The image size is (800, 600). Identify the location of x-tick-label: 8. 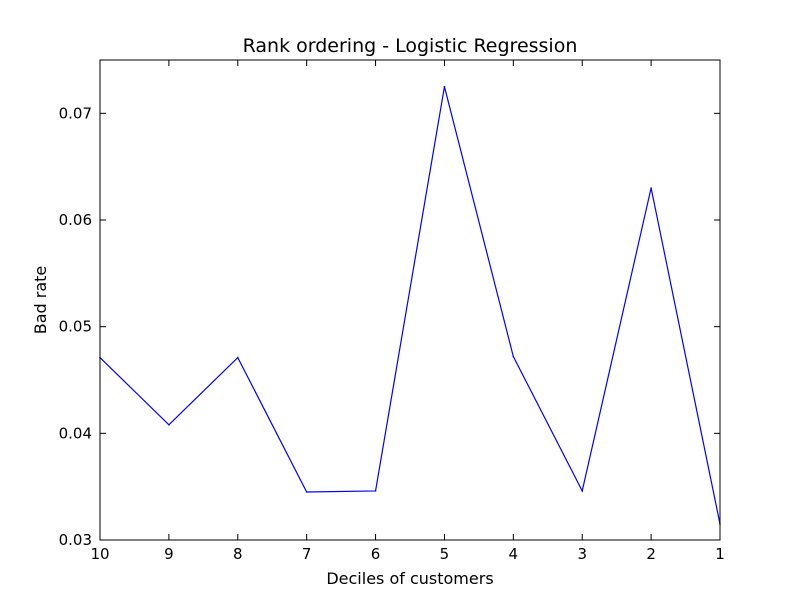
(238, 554).